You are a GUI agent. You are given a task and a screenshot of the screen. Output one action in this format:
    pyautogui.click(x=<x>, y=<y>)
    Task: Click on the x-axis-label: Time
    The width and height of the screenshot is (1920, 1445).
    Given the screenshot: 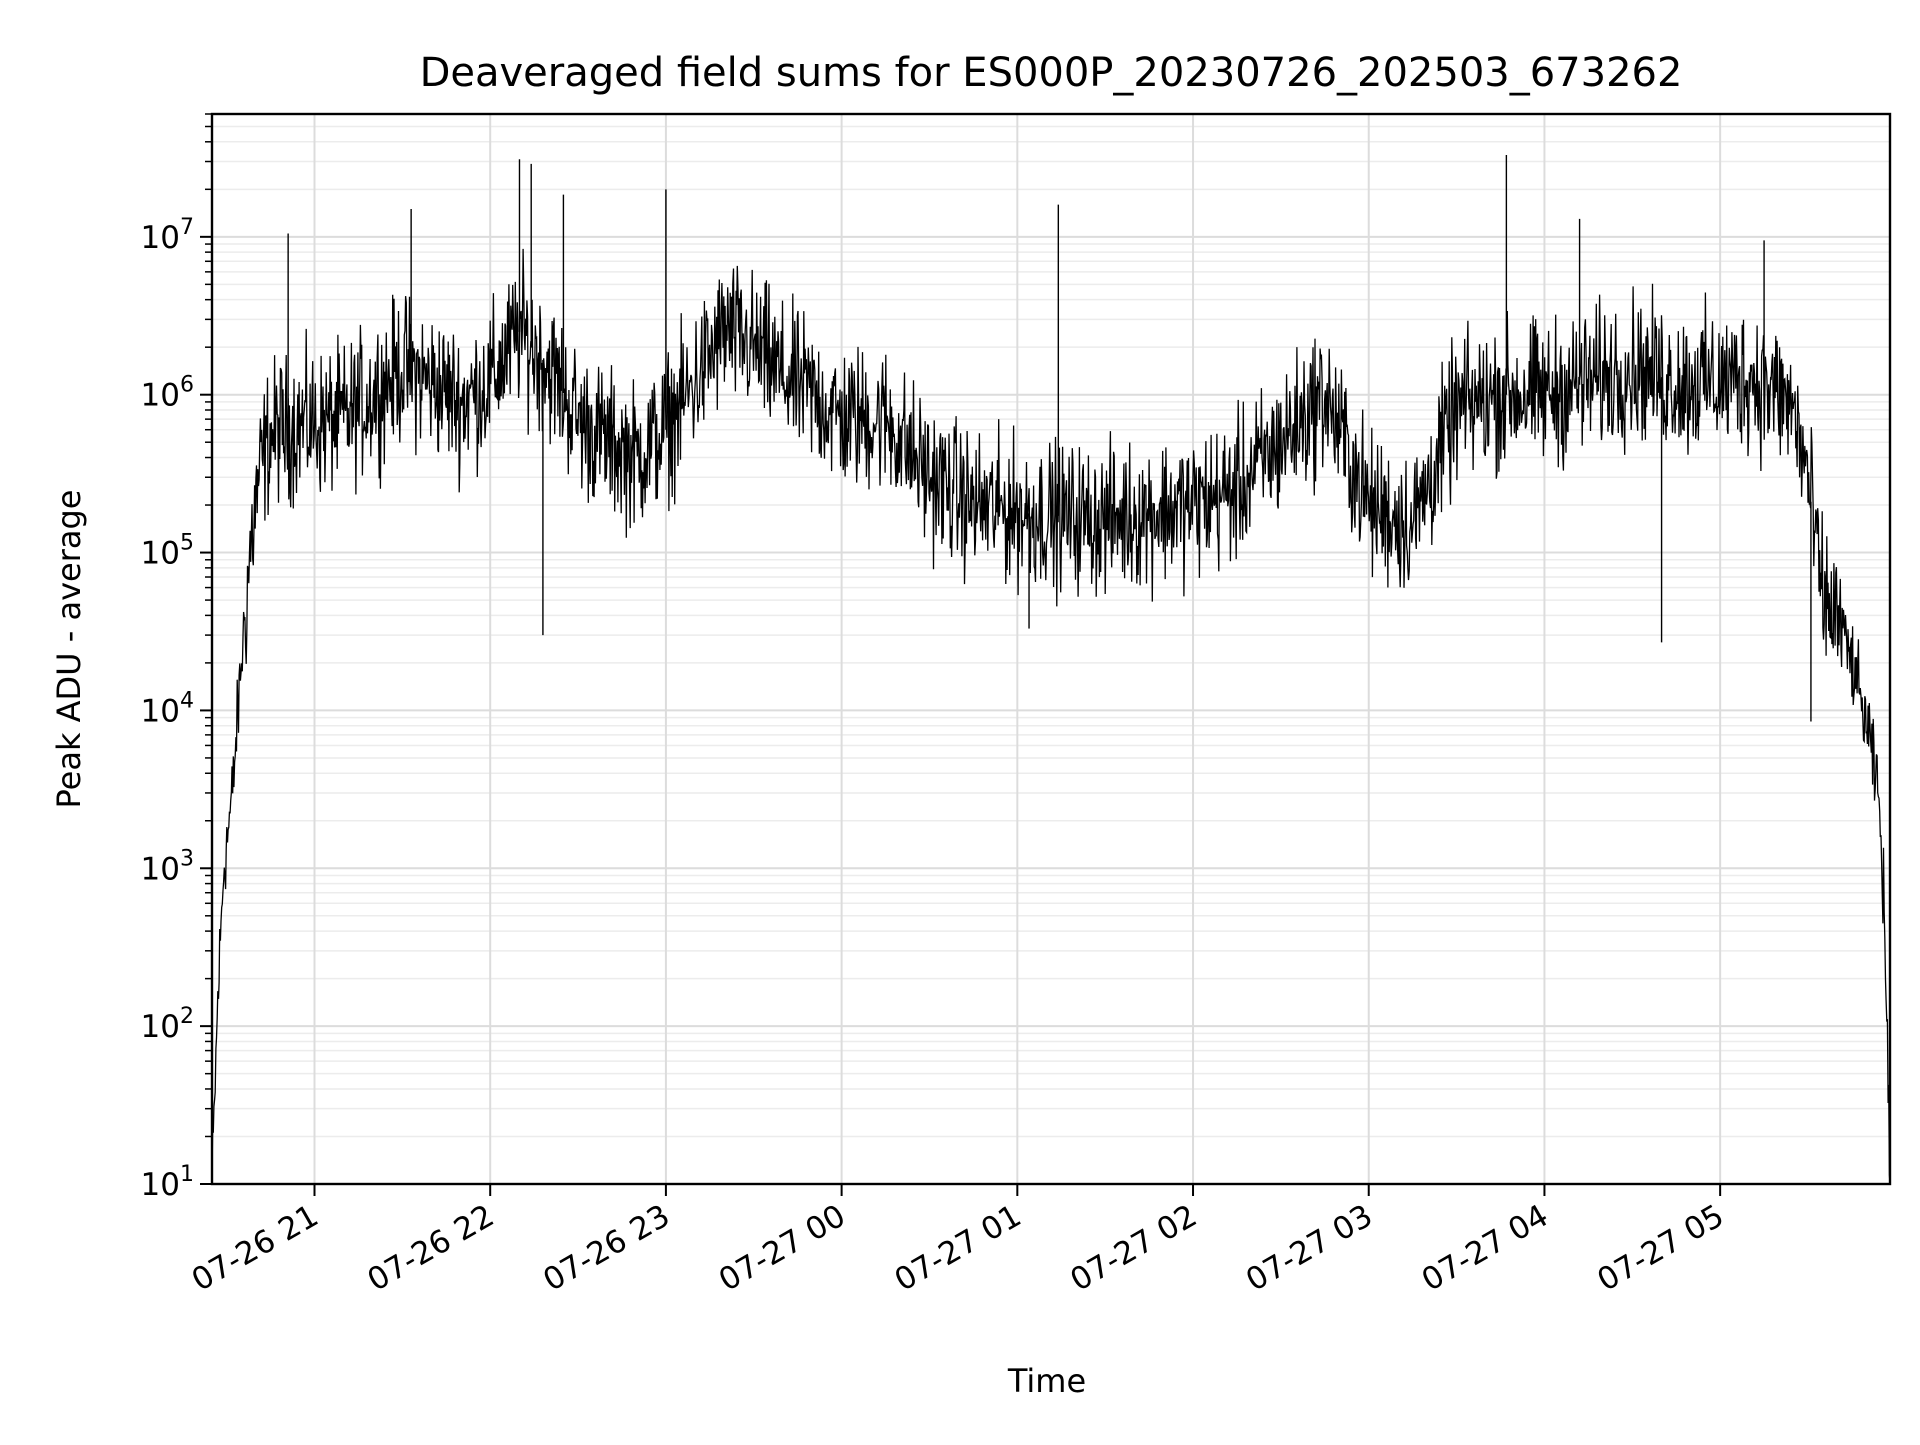 What is the action you would take?
    pyautogui.click(x=1046, y=1381)
    